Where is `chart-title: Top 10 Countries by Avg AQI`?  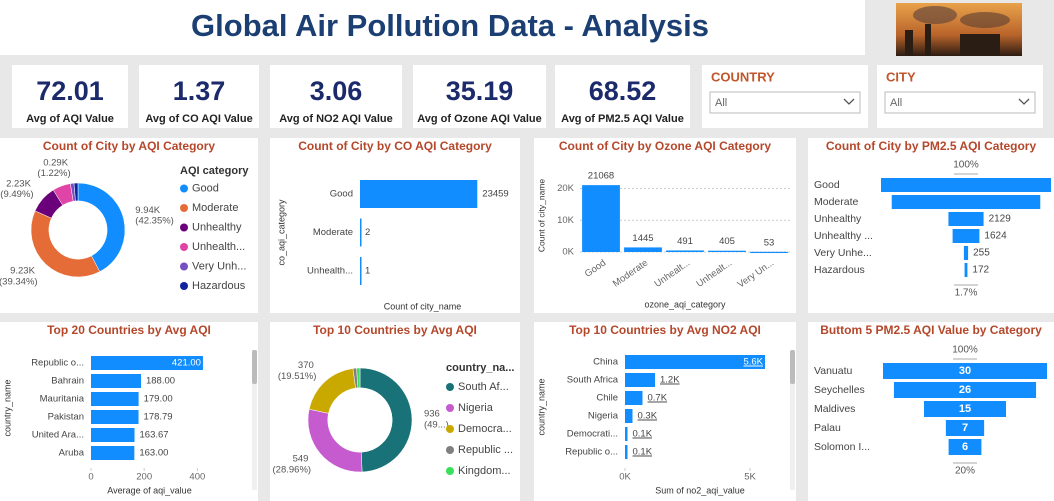 chart-title: Top 10 Countries by Avg AQI is located at coordinates (395, 330).